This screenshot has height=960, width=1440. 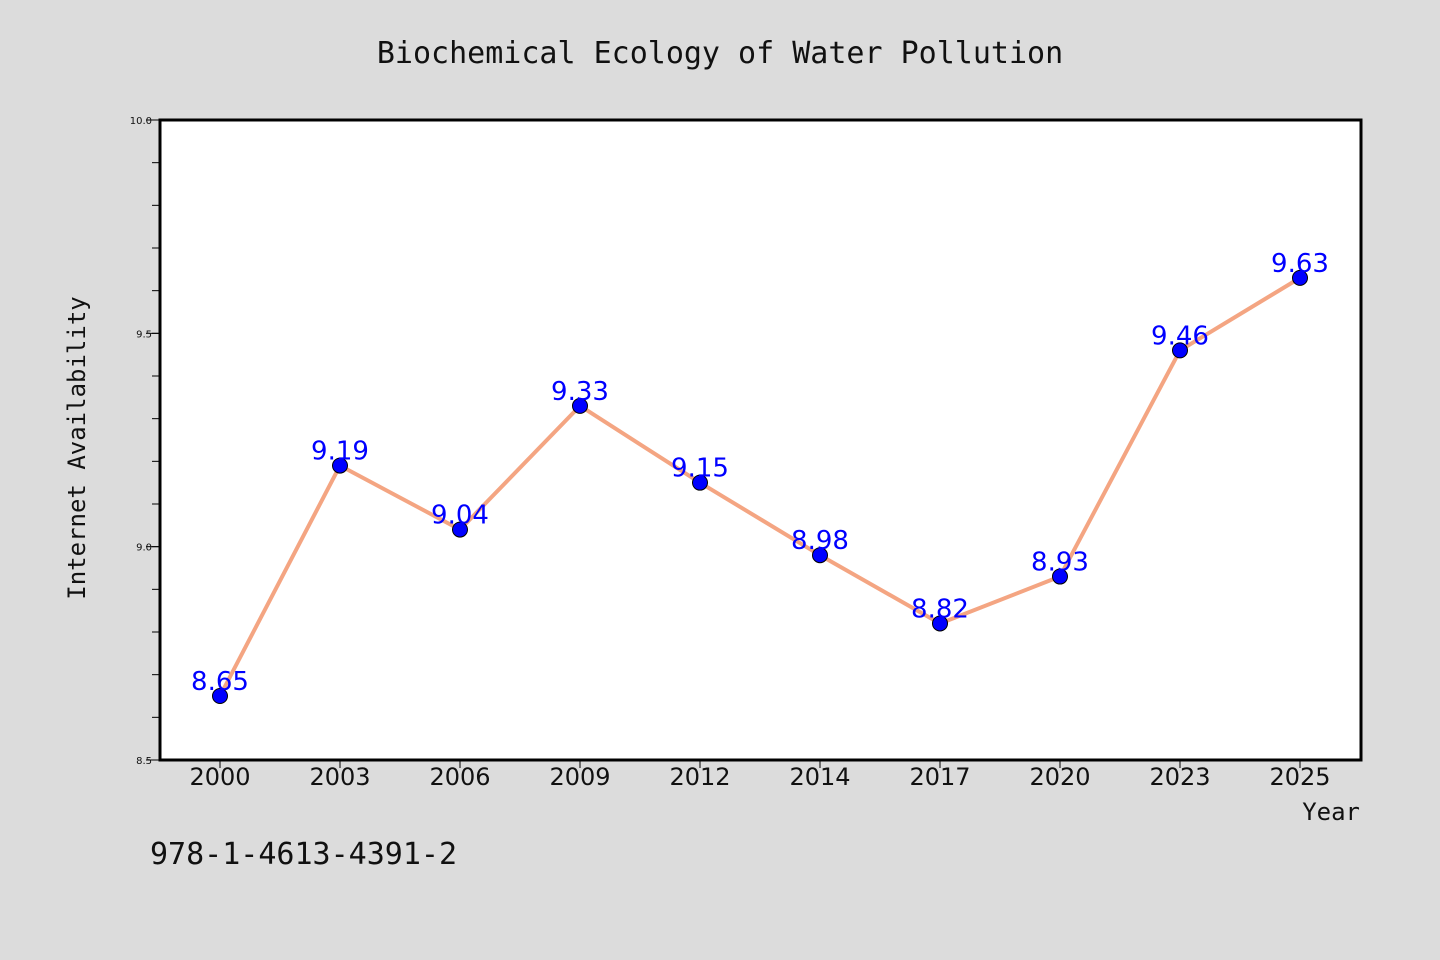 I want to click on data-label: 9.19, so click(x=340, y=452).